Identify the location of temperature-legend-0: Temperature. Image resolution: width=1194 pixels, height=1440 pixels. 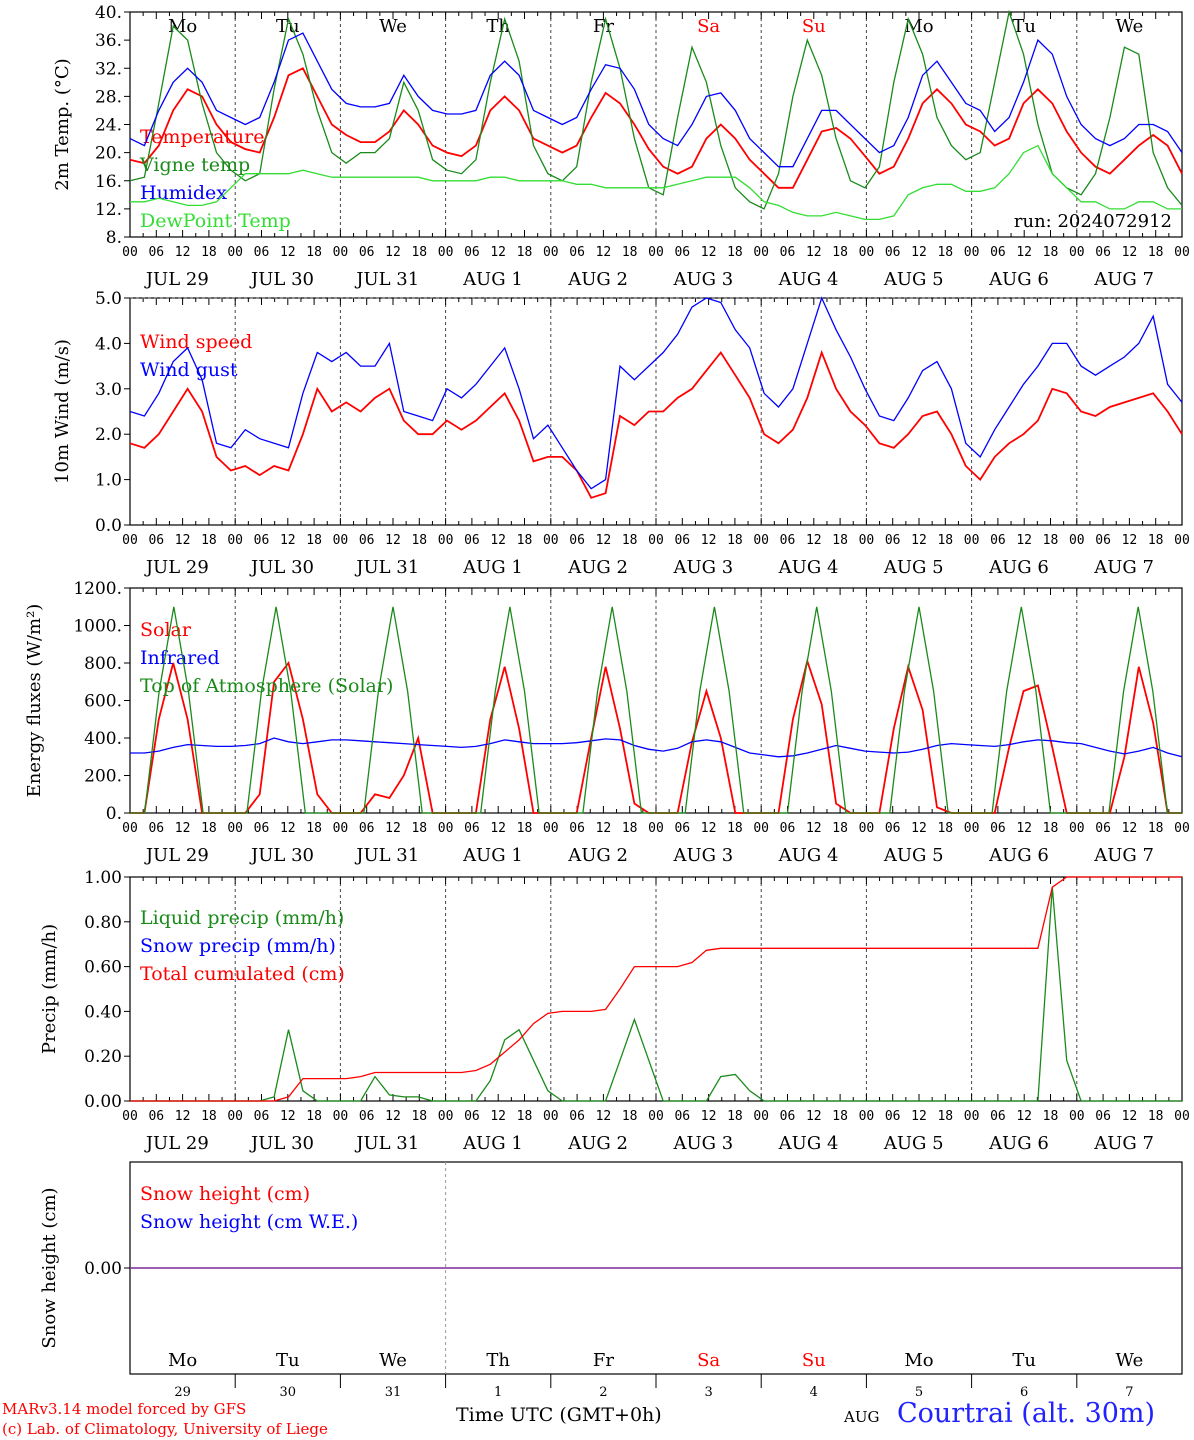
(202, 137).